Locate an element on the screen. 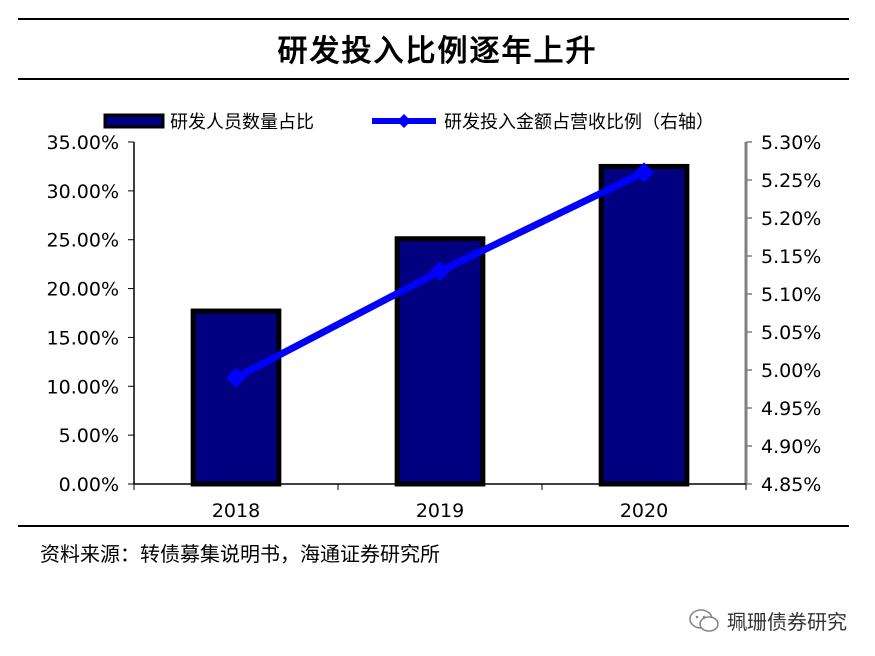 Image resolution: width=875 pixels, height=656 pixels. right-tick-label: 5.10% is located at coordinates (791, 295).